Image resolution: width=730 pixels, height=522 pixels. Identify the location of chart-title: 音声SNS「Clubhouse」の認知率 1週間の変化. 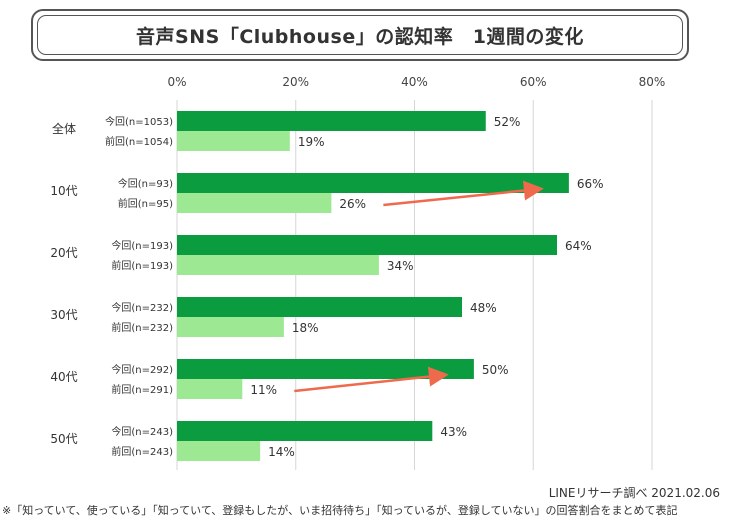
(360, 35).